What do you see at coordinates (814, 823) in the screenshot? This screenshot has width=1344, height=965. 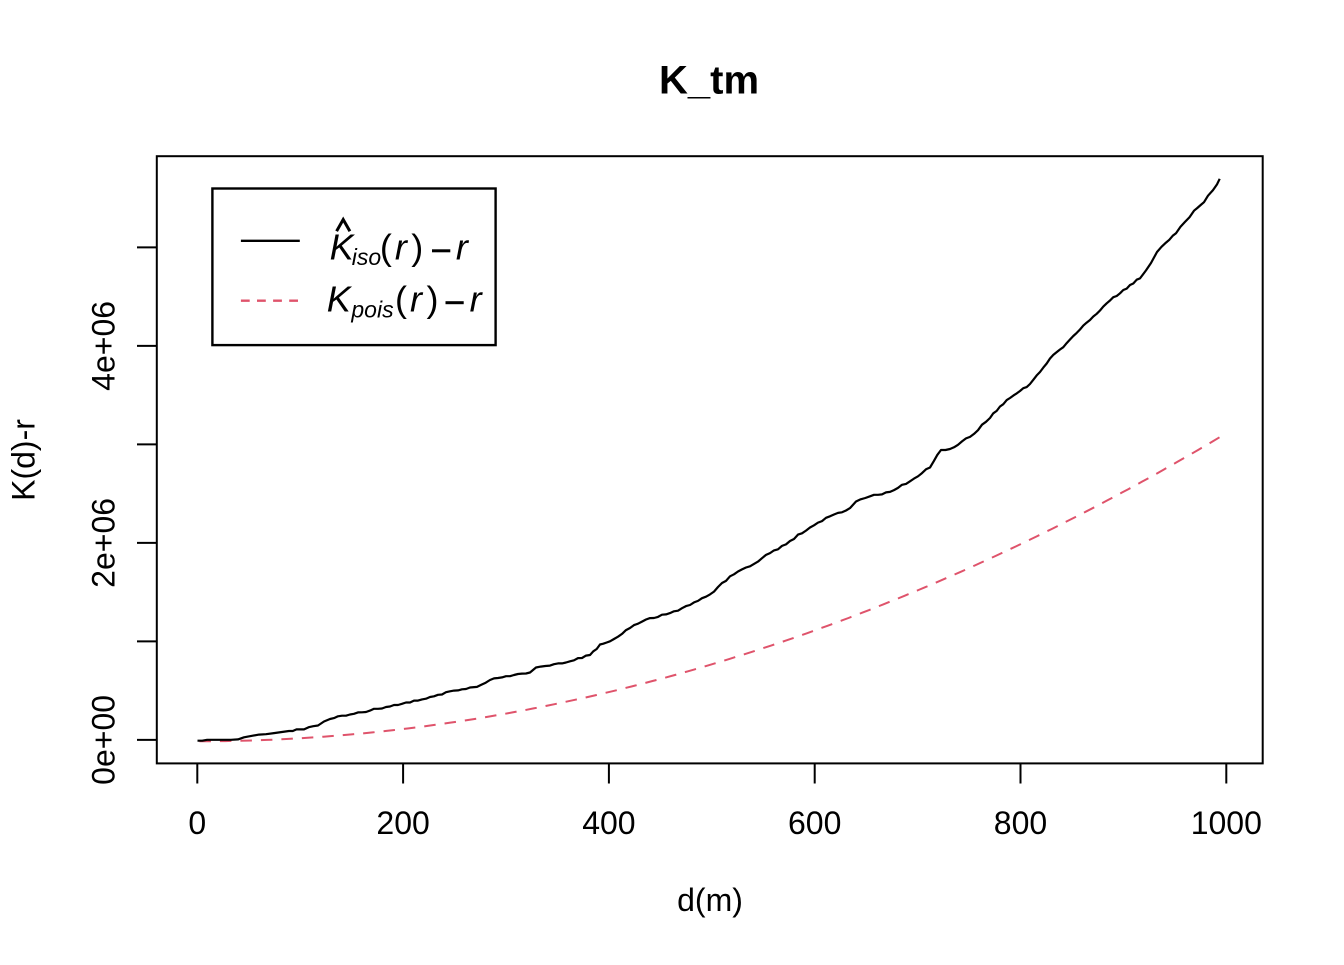 I see `svg-text: 600` at bounding box center [814, 823].